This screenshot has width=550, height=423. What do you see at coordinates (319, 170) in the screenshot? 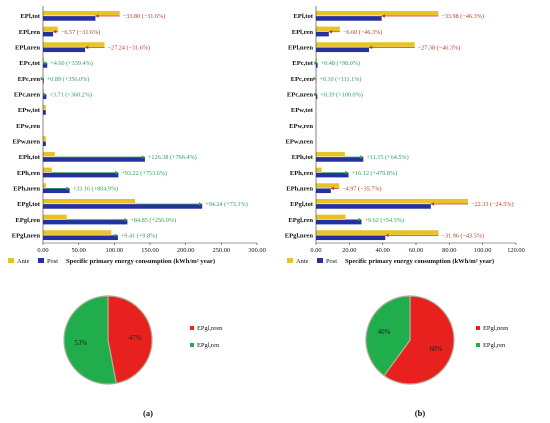
I see `bar-ante-ephren` at bounding box center [319, 170].